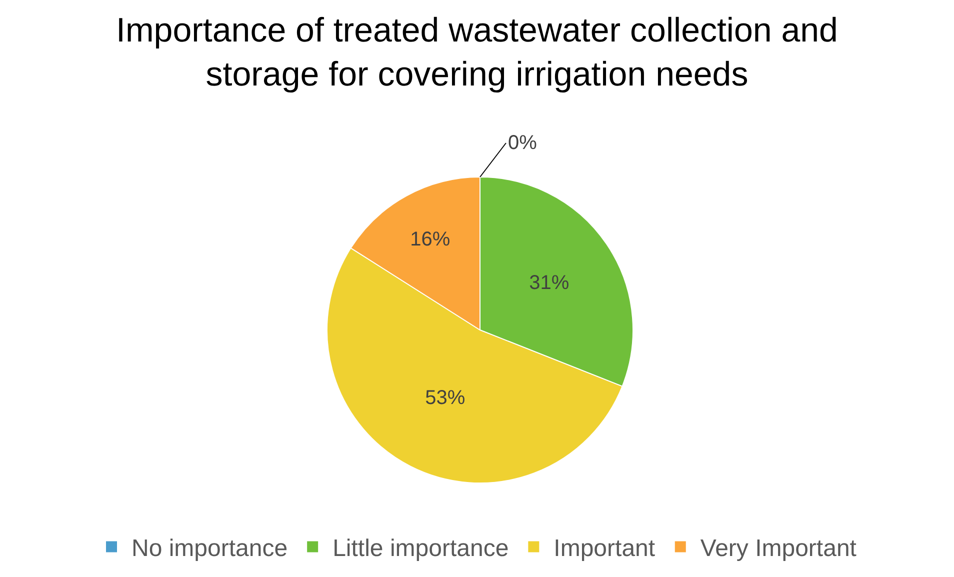 Image resolution: width=954 pixels, height=577 pixels. What do you see at coordinates (420, 548) in the screenshot?
I see `legend-label: Little importance` at bounding box center [420, 548].